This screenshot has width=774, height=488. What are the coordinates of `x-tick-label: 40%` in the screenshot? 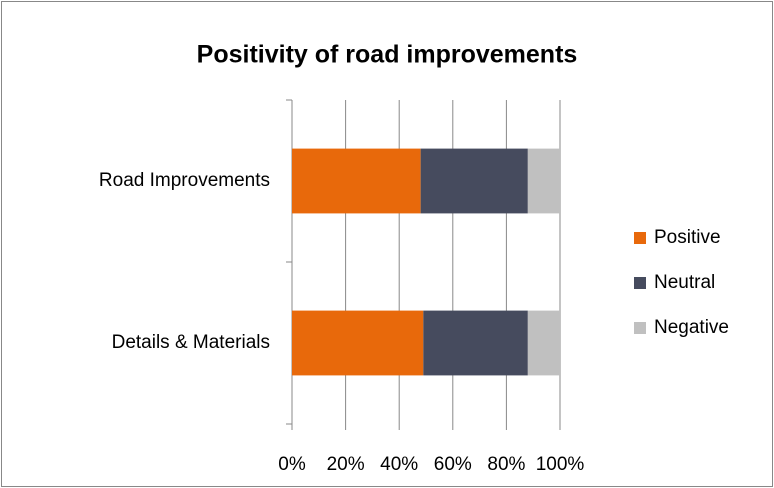 It's located at (399, 464).